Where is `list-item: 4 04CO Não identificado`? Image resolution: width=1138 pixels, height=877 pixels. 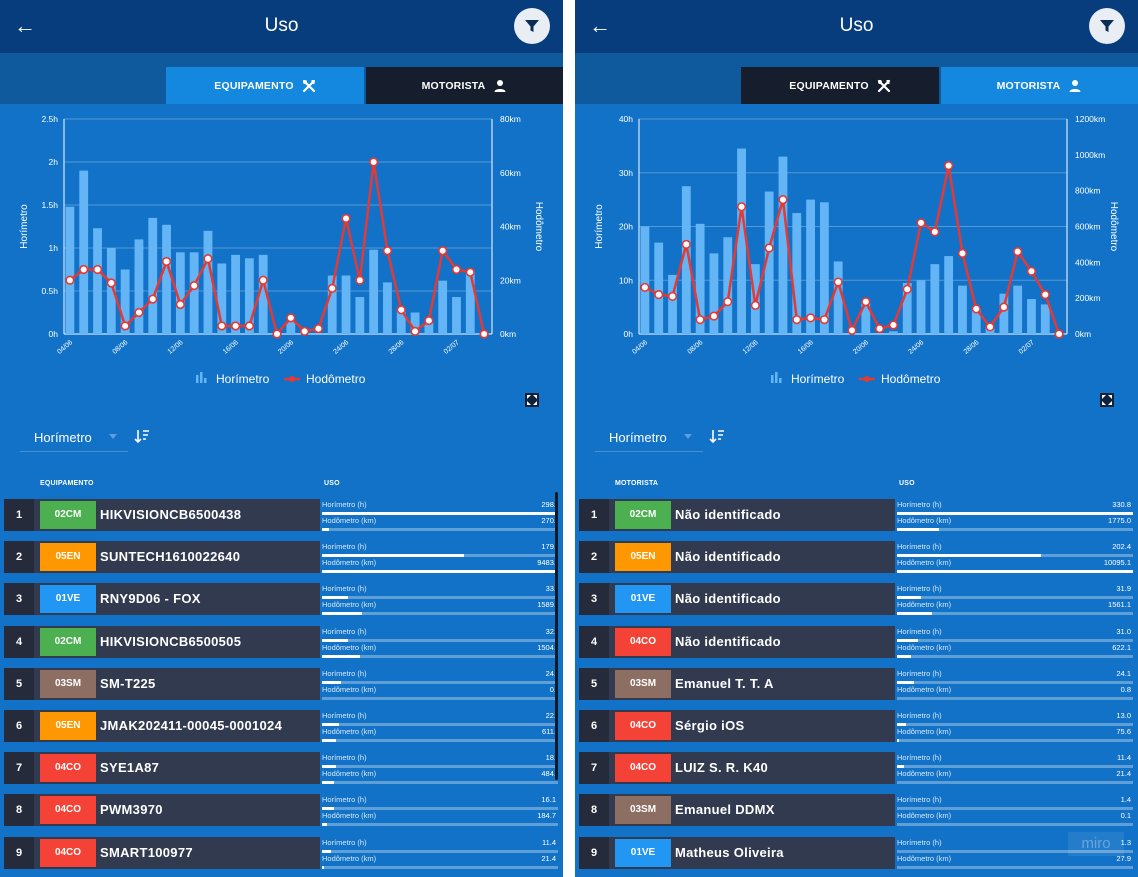 list-item: 4 04CO Não identificado is located at coordinates (737, 642).